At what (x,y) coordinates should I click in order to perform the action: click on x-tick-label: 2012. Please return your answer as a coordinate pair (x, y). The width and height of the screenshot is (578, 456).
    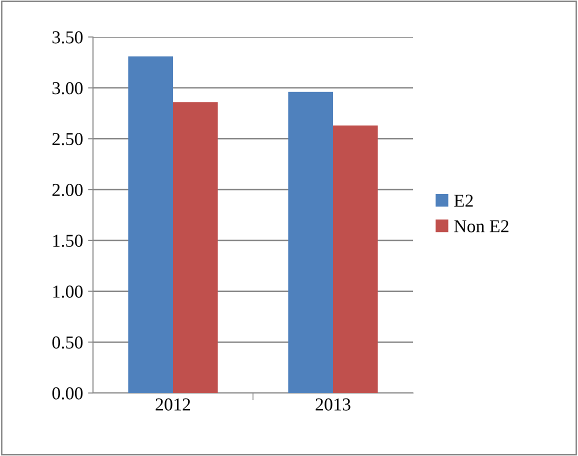
    Looking at the image, I should click on (173, 404).